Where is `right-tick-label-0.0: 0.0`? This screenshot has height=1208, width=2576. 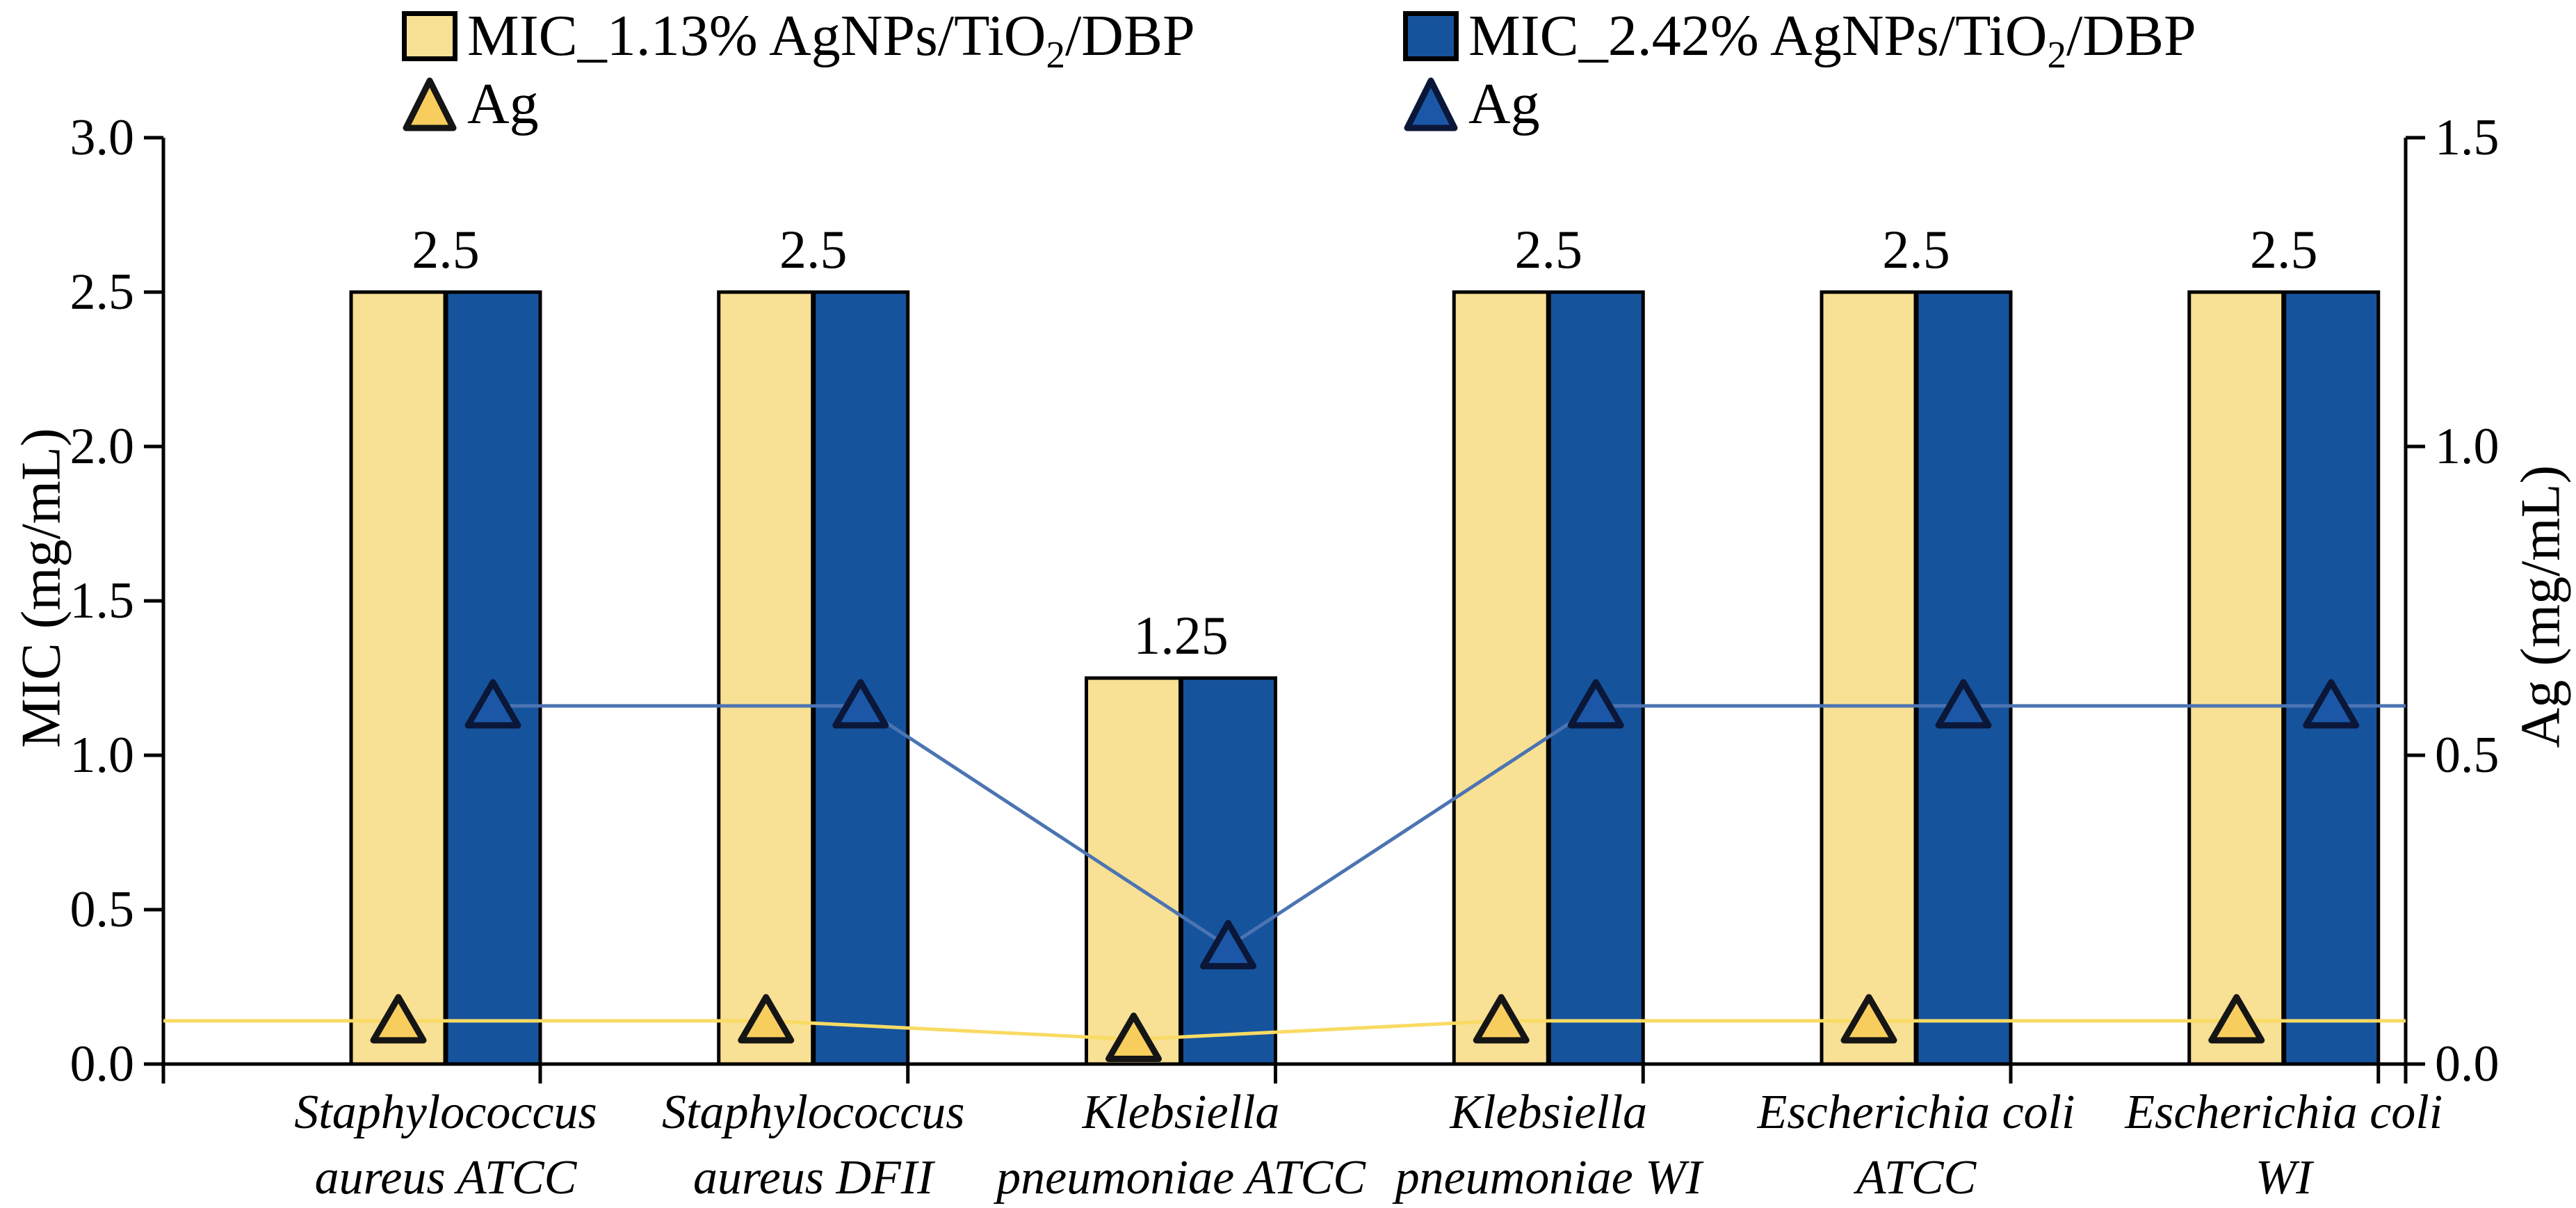
right-tick-label-0.0: 0.0 is located at coordinates (2467, 1064).